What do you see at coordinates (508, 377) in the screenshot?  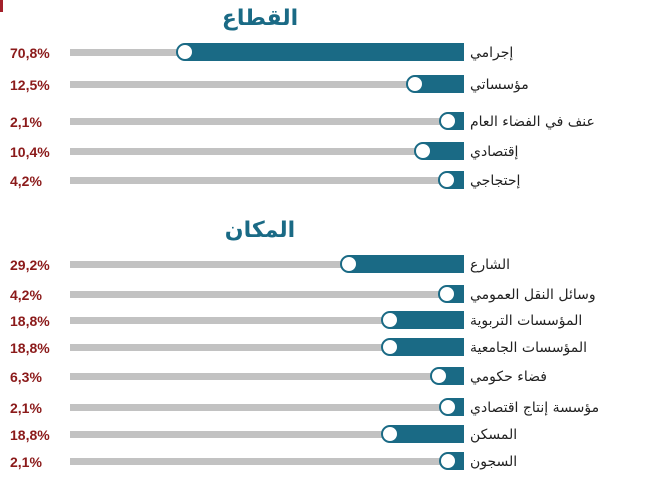 I see `category-label: فضاء حكومي` at bounding box center [508, 377].